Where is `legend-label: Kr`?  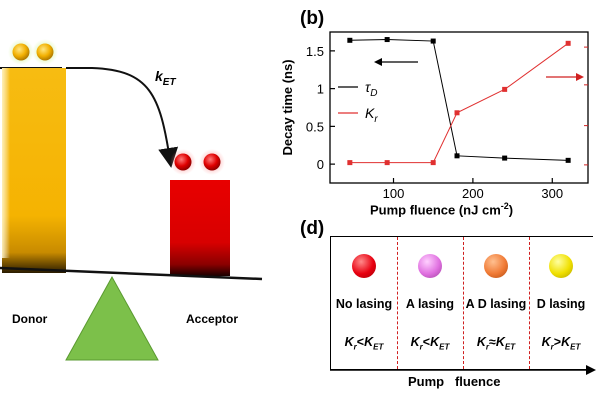
legend-label: Kr is located at coordinates (371, 115).